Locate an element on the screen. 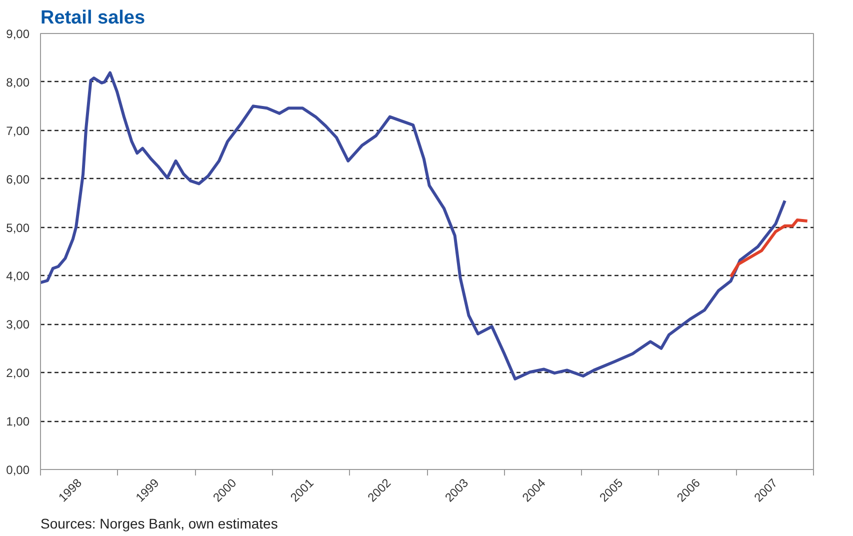 The image size is (853, 536). chart-title: Retail sales is located at coordinates (93, 18).